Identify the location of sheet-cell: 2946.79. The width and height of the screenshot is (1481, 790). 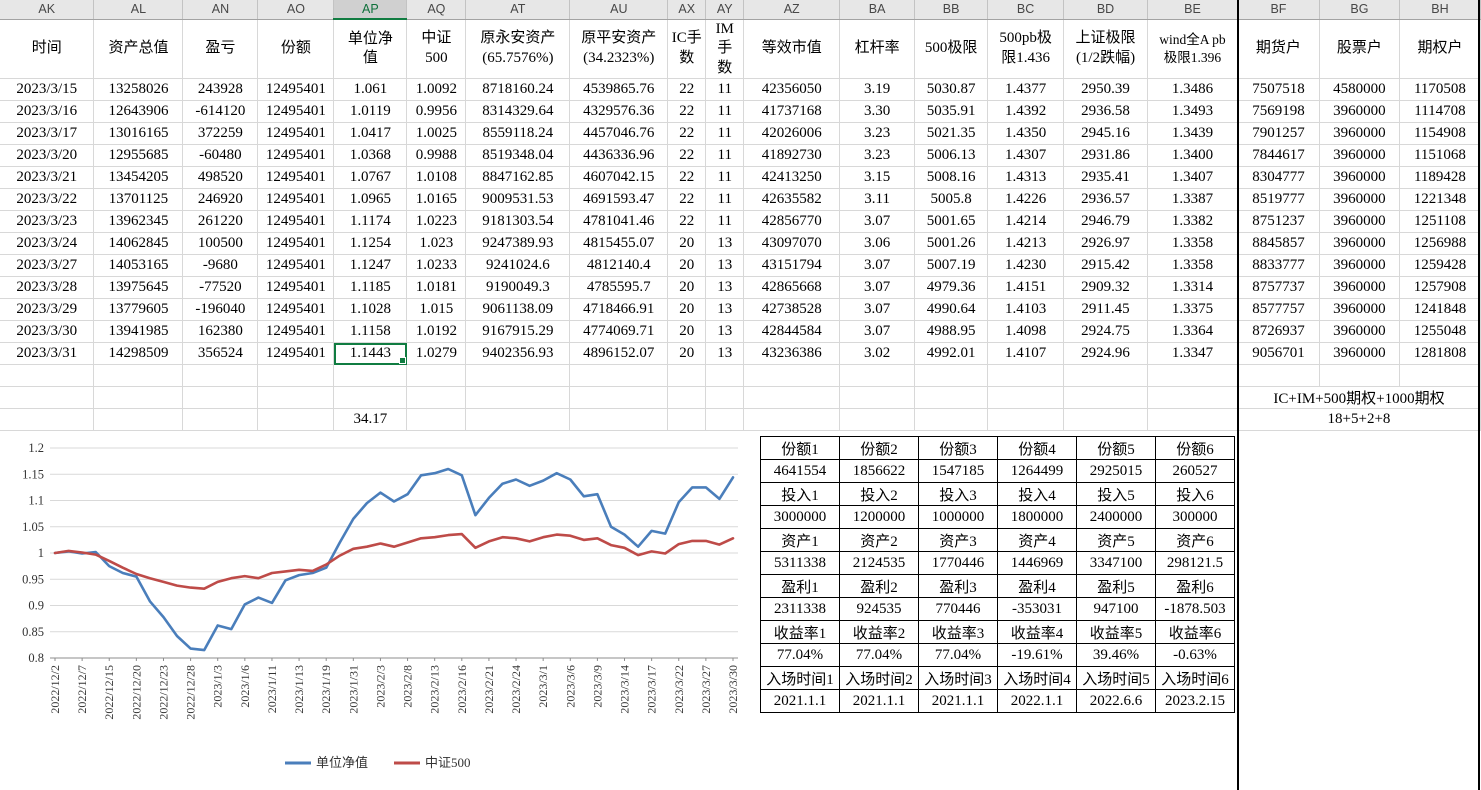
(1105, 221).